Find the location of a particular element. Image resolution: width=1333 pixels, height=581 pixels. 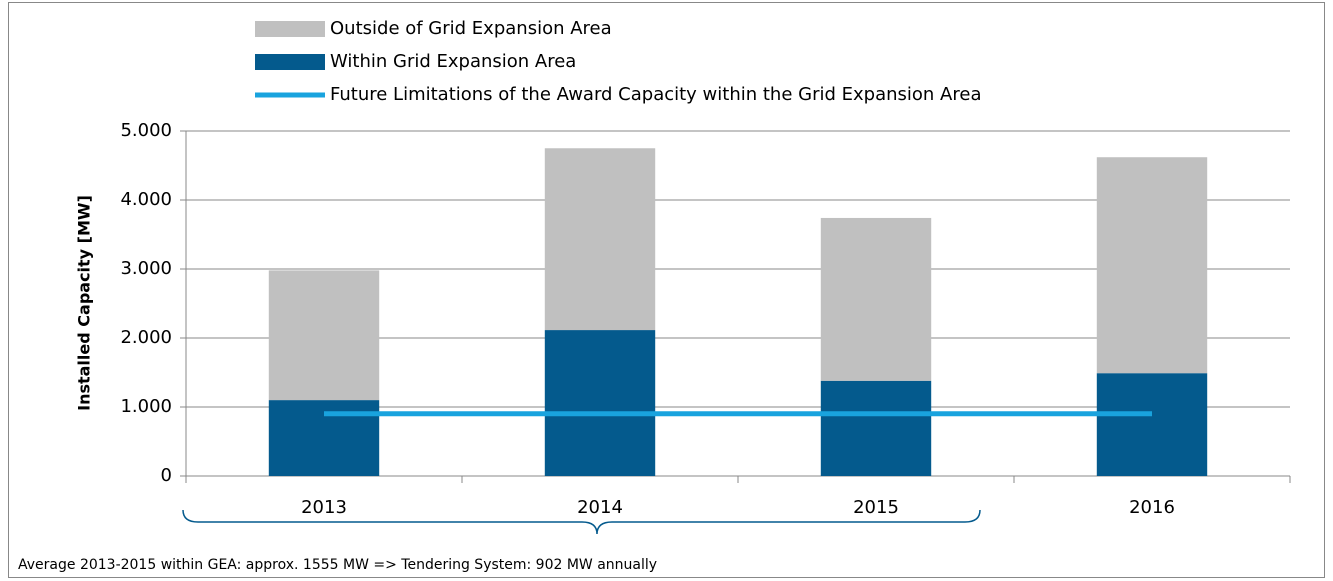

x-tick-label: 2015 is located at coordinates (876, 507).